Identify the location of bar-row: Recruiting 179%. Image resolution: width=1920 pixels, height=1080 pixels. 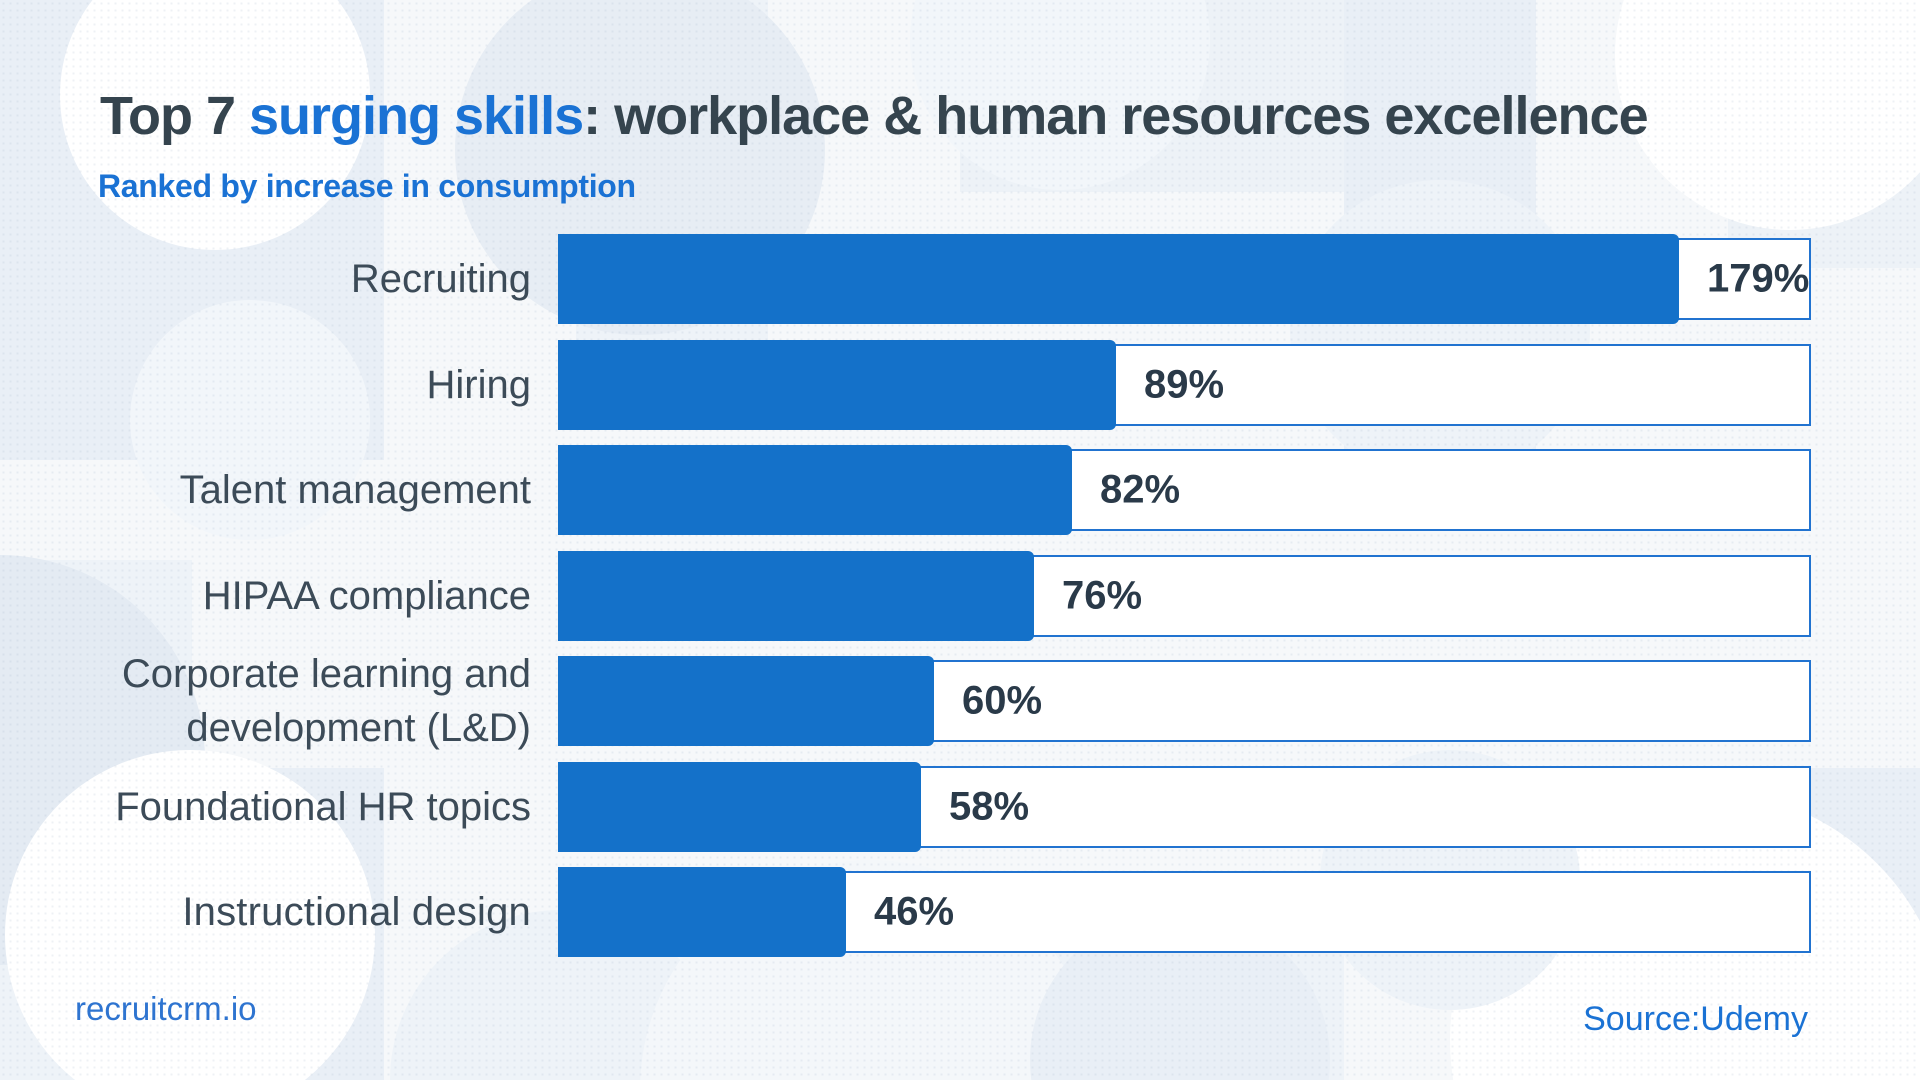
(960, 279).